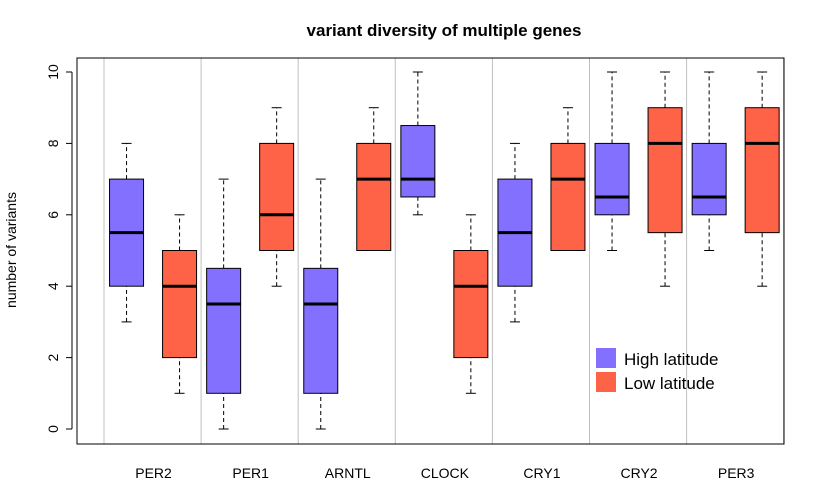 This screenshot has height=501, width=831. I want to click on box-per2-high, so click(127, 232).